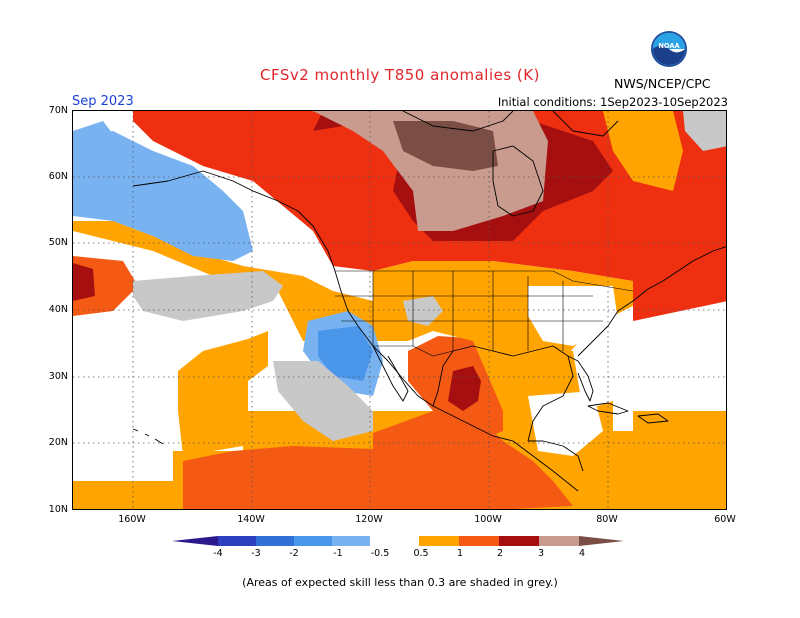 The image size is (800, 618). Describe the element at coordinates (445, 146) in the screenshot. I see `anomaly-area-arctic-dark-brown` at that location.